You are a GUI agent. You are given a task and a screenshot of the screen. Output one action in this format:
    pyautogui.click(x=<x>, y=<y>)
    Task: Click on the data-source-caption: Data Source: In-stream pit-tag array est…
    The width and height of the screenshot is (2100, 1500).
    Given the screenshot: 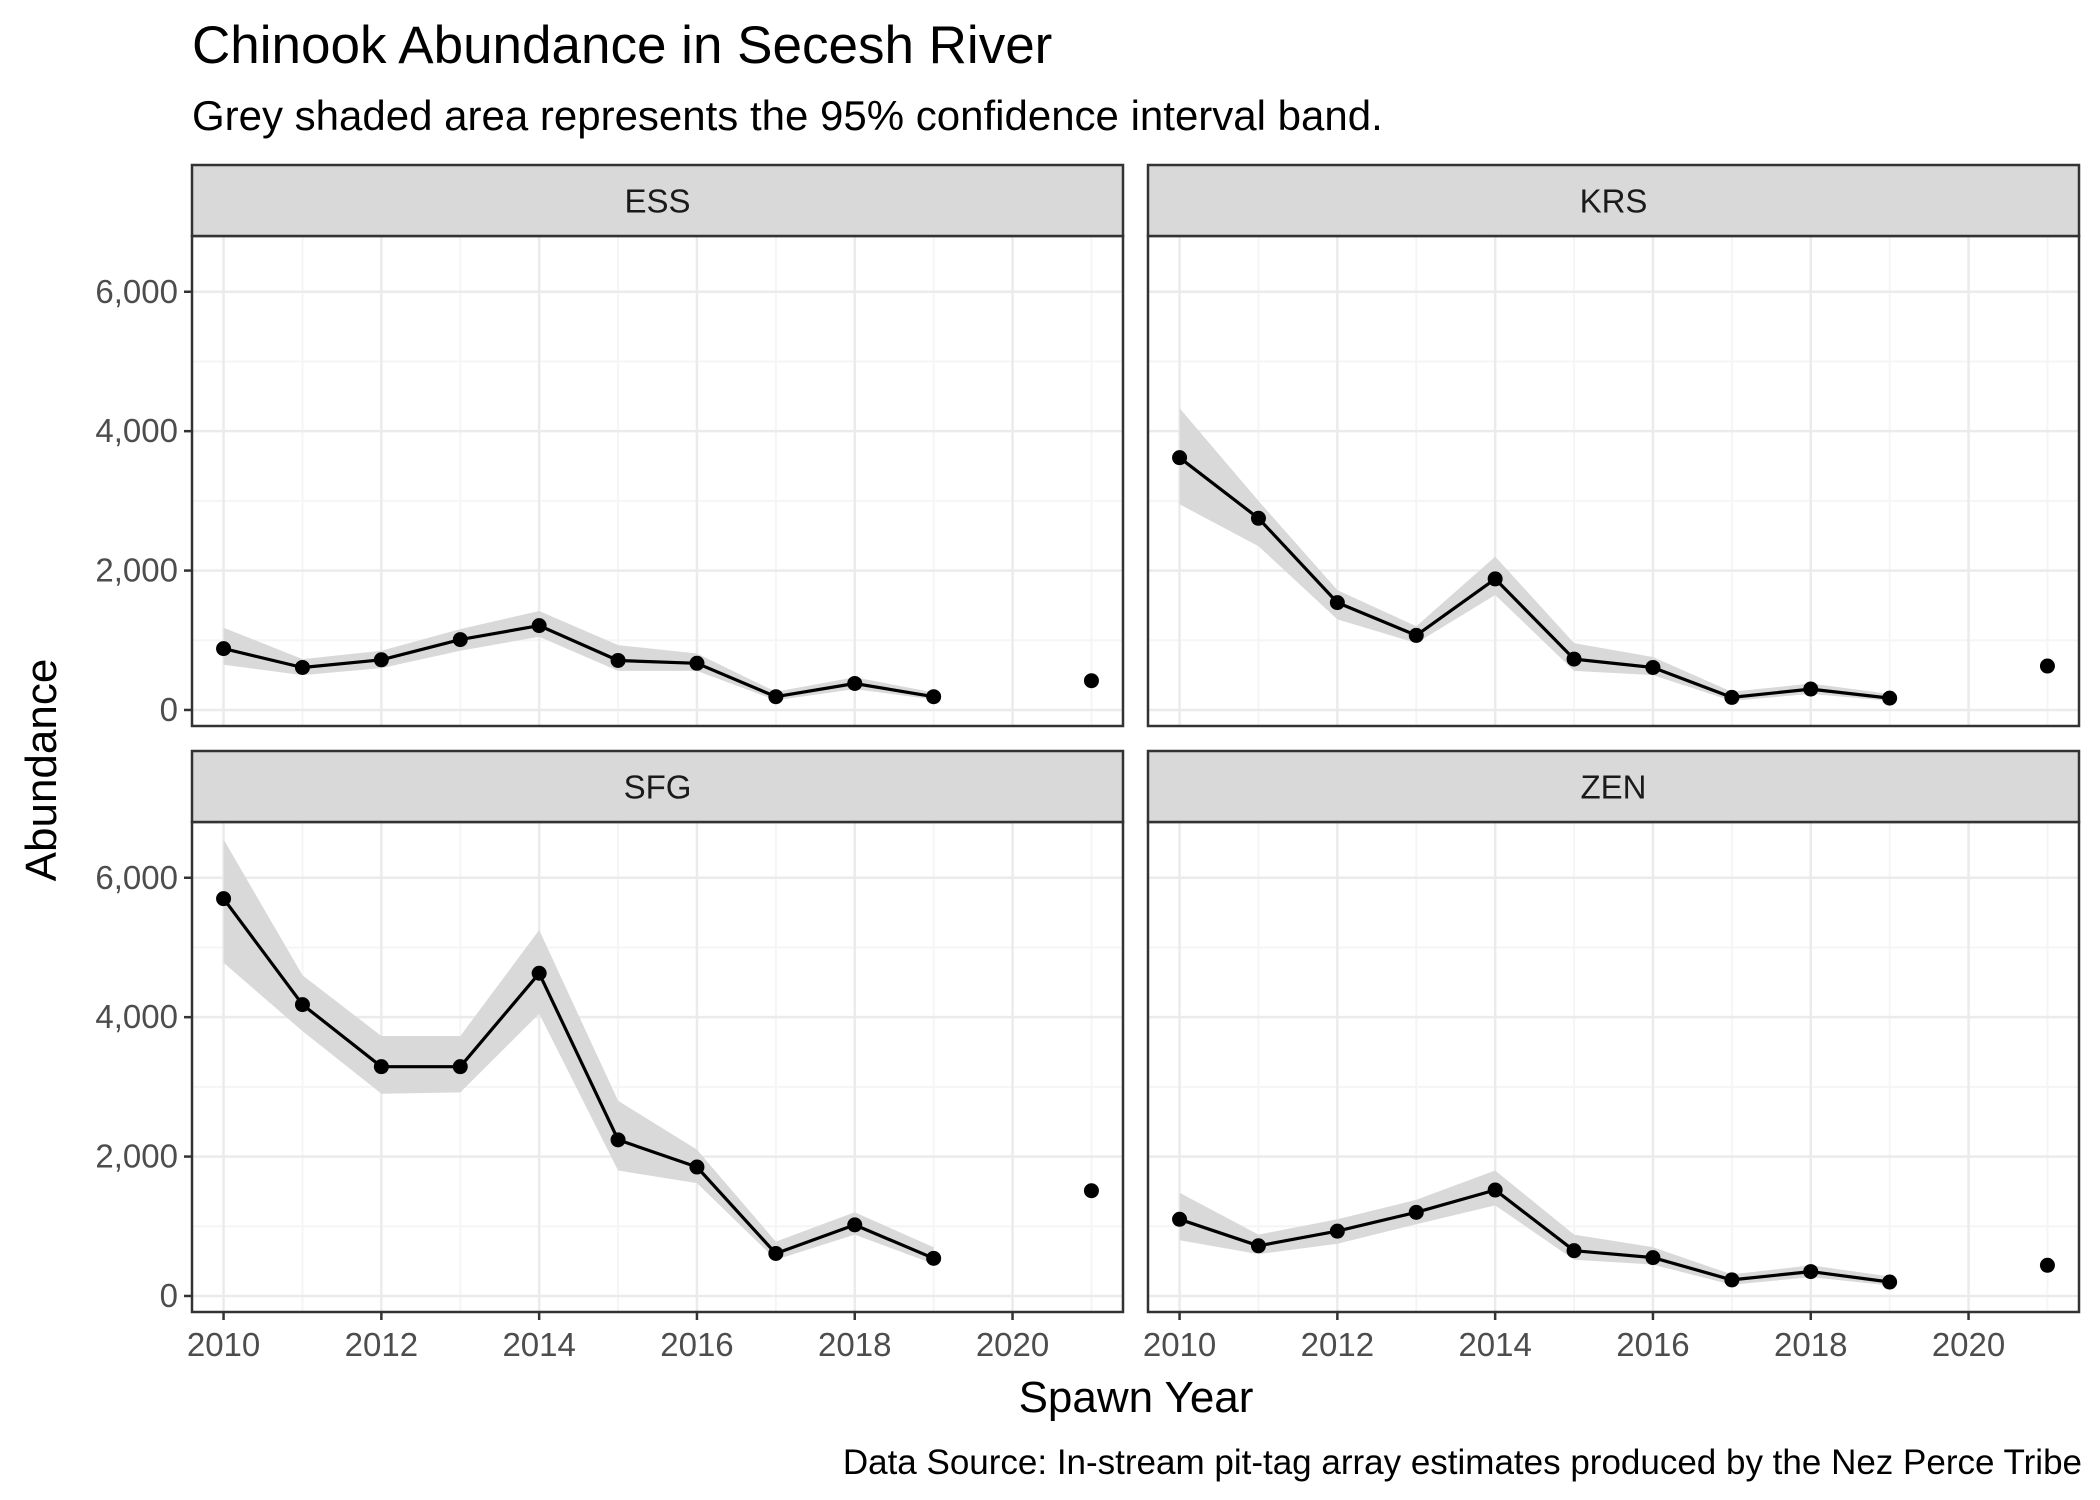 What is the action you would take?
    pyautogui.click(x=1462, y=1462)
    